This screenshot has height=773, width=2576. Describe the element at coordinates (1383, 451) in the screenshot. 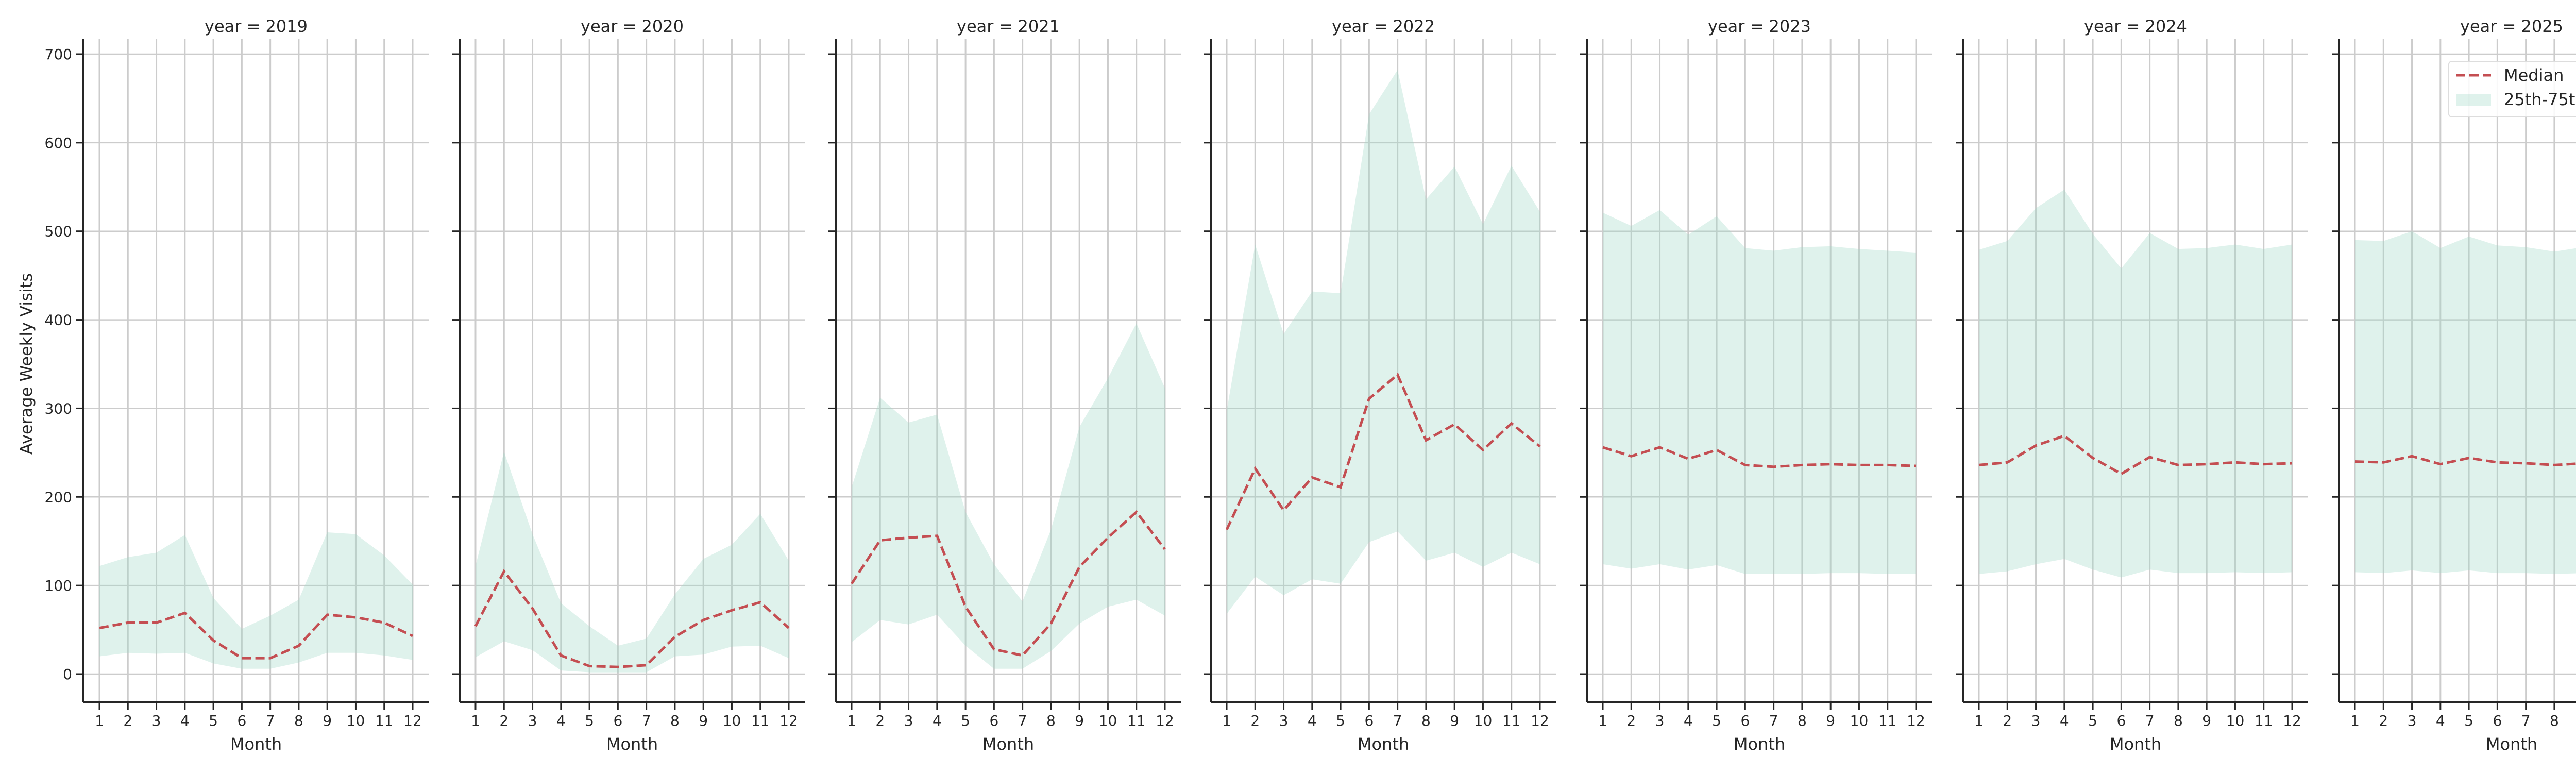

I see `median-line-2022` at that location.